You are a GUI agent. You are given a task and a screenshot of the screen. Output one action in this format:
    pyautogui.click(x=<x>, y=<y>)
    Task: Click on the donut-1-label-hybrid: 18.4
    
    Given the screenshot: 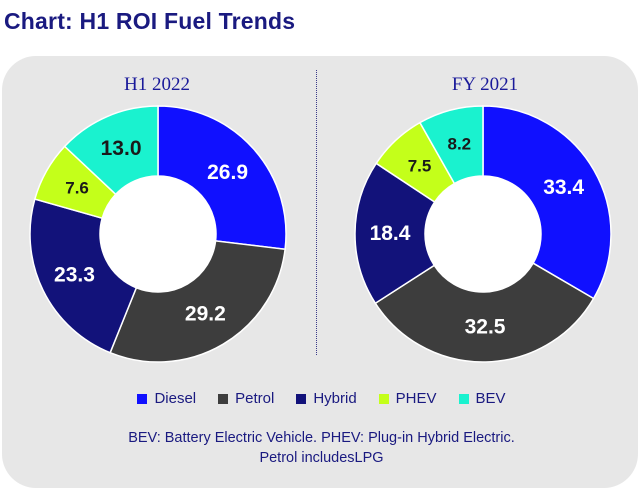 What is the action you would take?
    pyautogui.click(x=390, y=233)
    